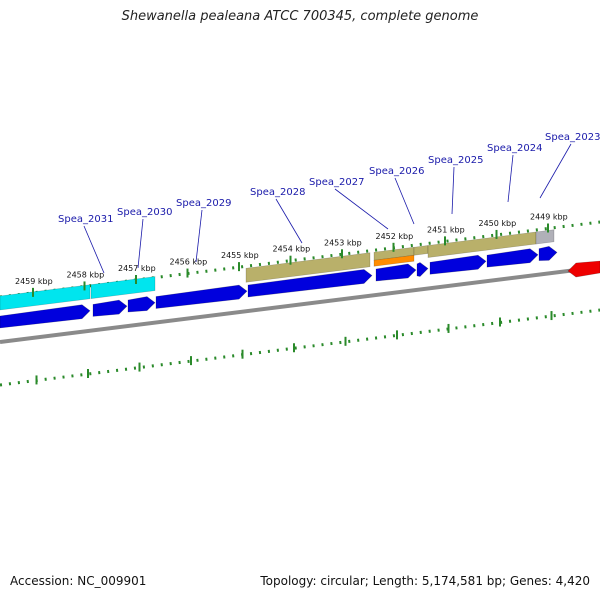  I want to click on scale-label: 2456 kbp, so click(189, 262).